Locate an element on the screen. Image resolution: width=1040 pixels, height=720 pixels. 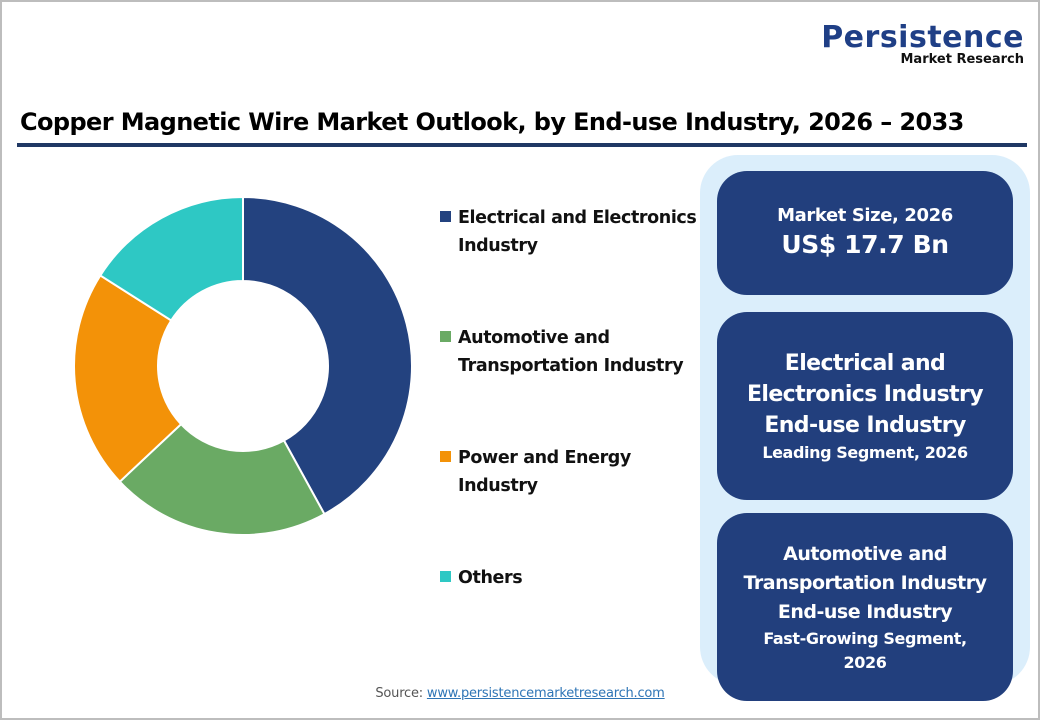
logo-subtitle: Market Research is located at coordinates (962, 59).